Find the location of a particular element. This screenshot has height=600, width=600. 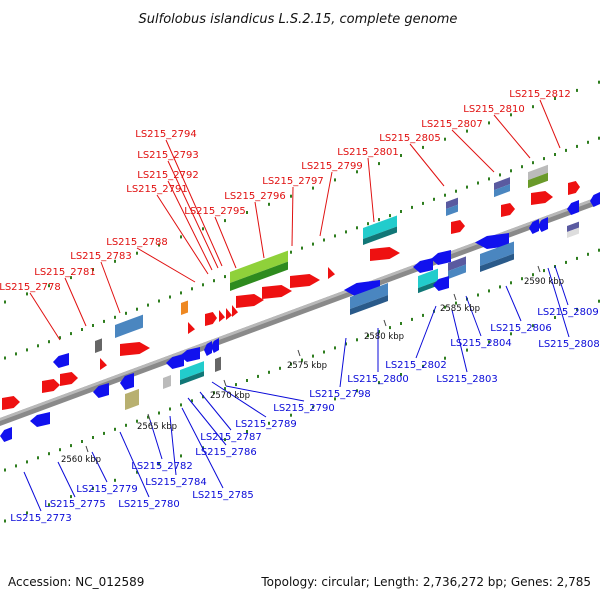

gene-label-forward: LS215_2792 is located at coordinates (167, 175).